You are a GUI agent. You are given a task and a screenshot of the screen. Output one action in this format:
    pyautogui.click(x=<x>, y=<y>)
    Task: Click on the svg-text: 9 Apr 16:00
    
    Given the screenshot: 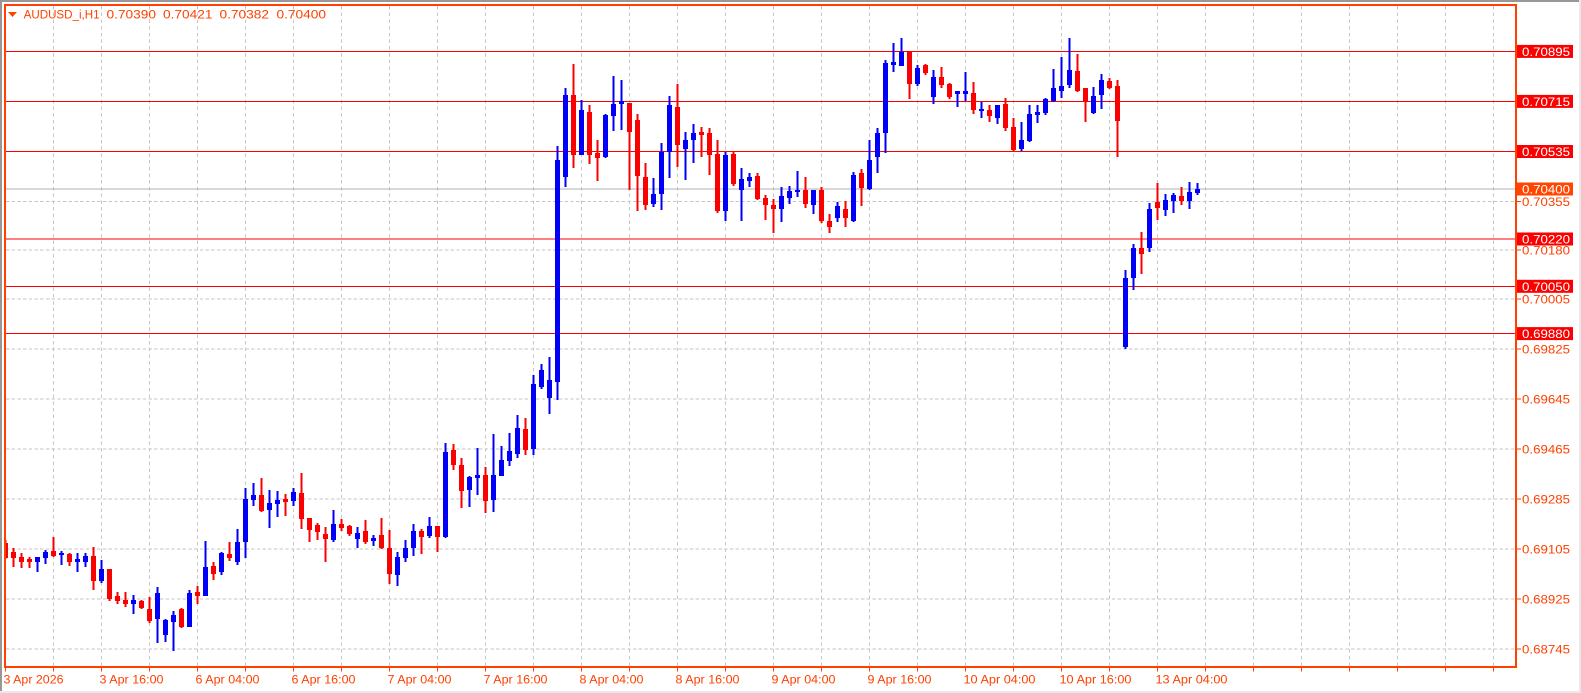 What is the action you would take?
    pyautogui.click(x=900, y=679)
    